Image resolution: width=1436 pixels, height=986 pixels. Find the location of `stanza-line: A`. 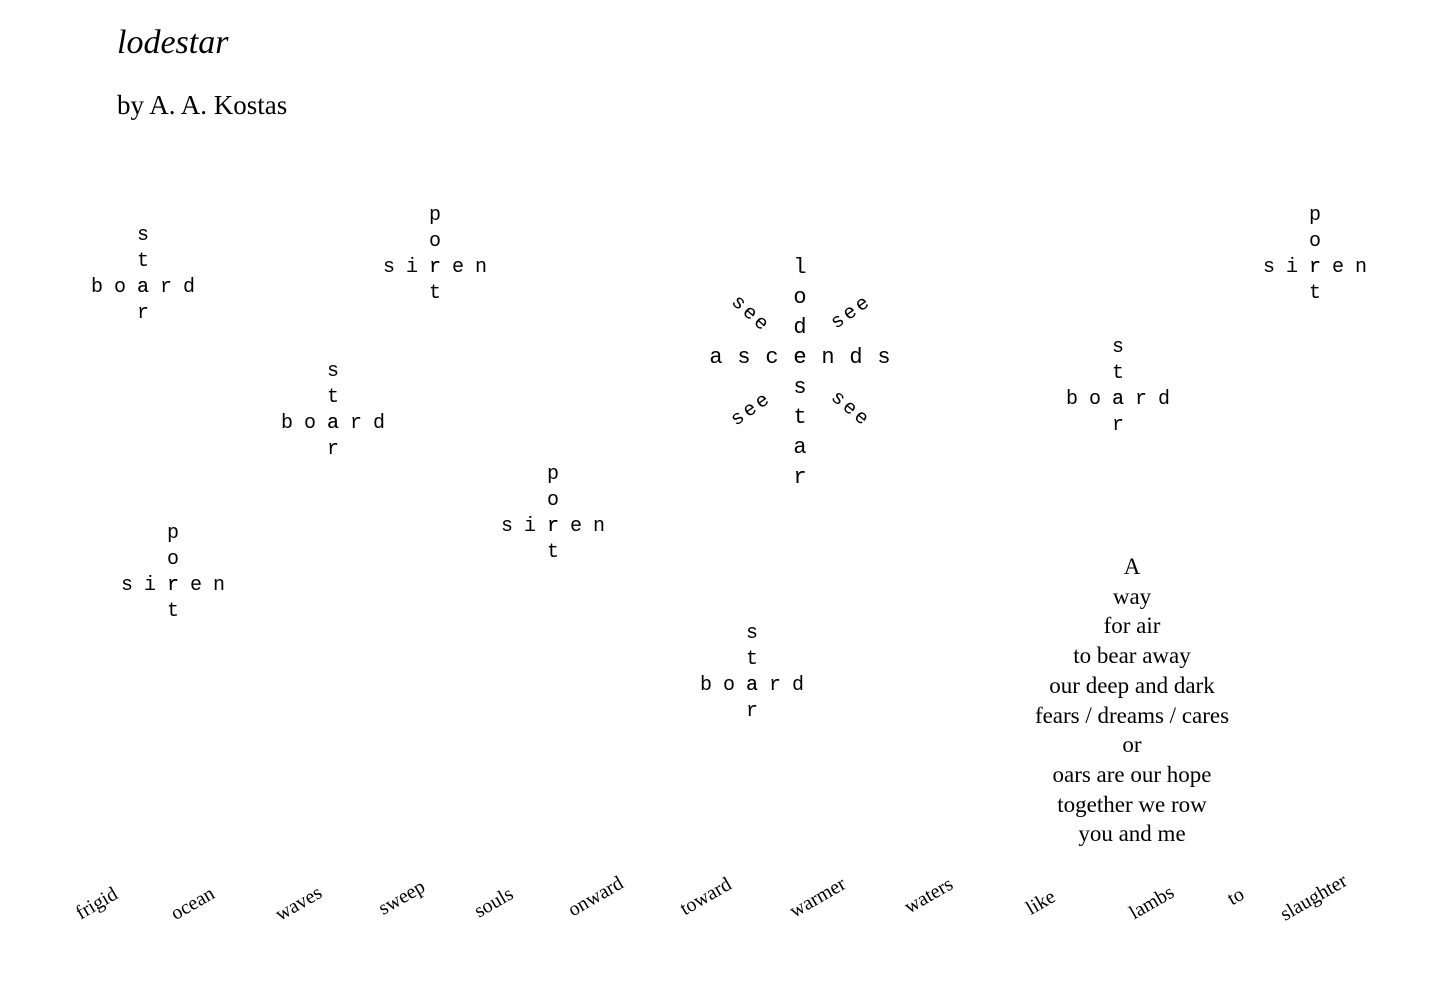

stanza-line: A is located at coordinates (1132, 566).